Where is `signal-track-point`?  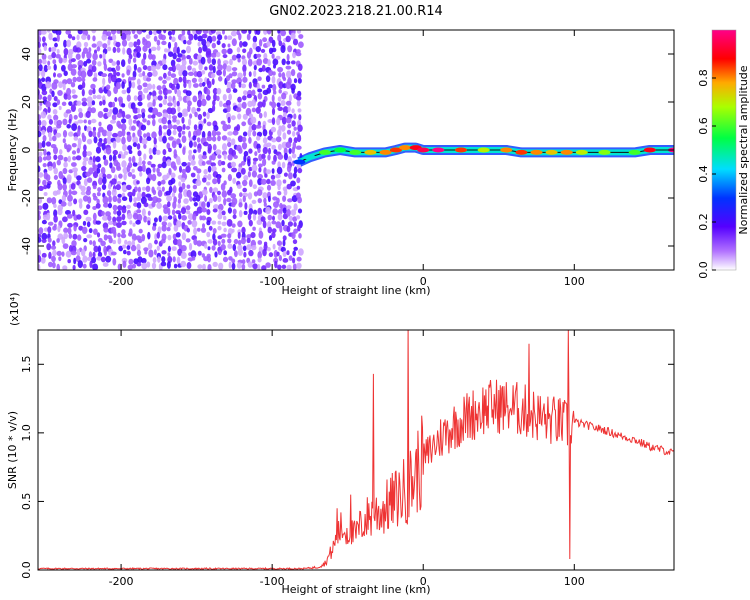 signal-track-point is located at coordinates (649, 150).